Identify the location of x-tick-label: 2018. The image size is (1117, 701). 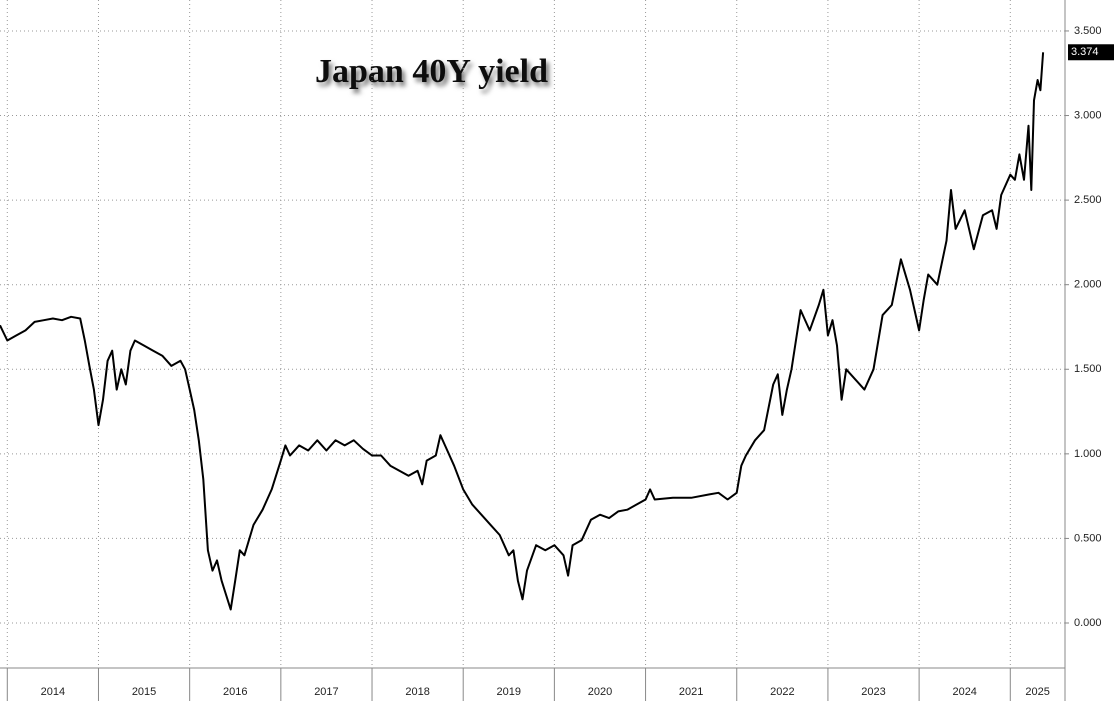
(417, 692).